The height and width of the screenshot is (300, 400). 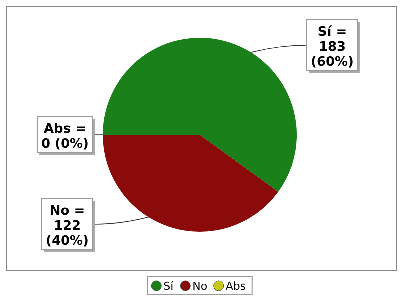 I want to click on data-label: No = 122 (40%), so click(x=67, y=226).